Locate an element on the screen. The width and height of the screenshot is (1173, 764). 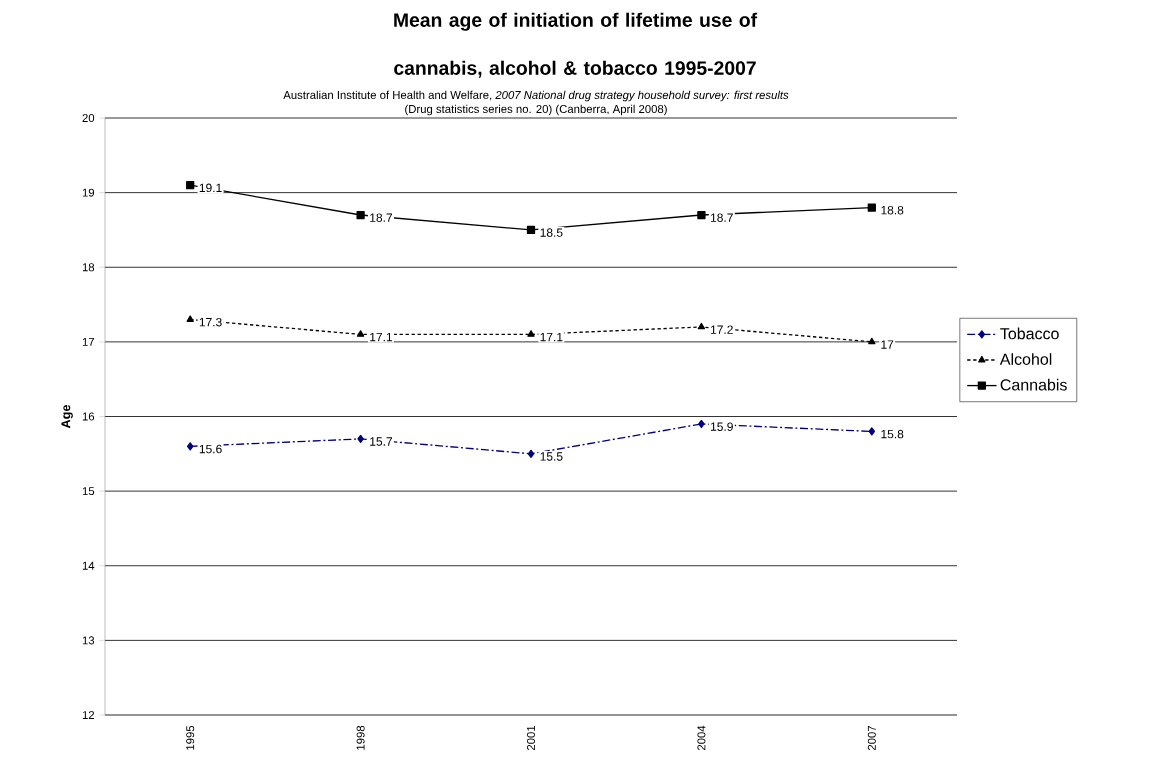
data-label: 15.6 is located at coordinates (210, 449).